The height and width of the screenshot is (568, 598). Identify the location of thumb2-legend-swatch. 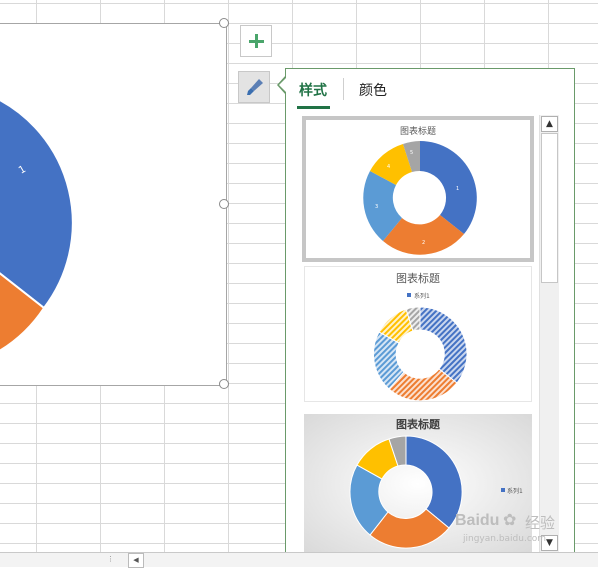
(409, 295).